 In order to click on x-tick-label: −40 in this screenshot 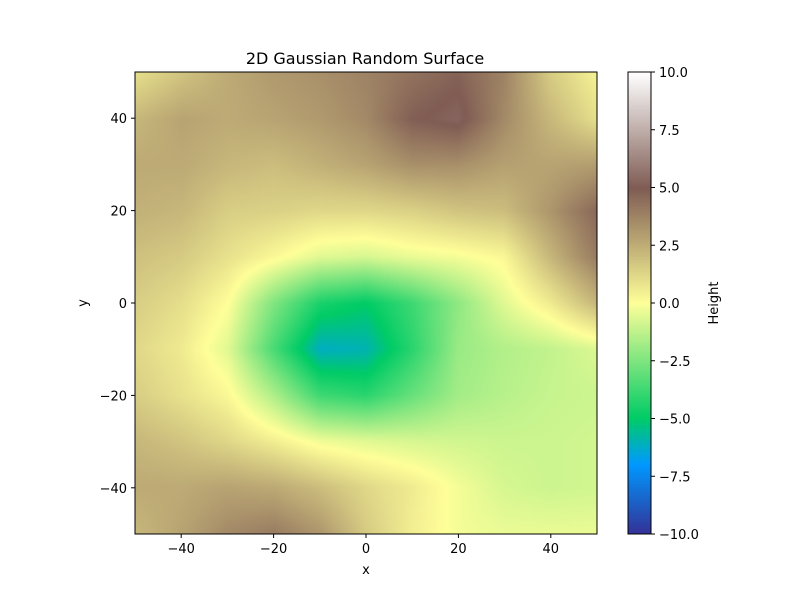, I will do `click(180, 549)`.